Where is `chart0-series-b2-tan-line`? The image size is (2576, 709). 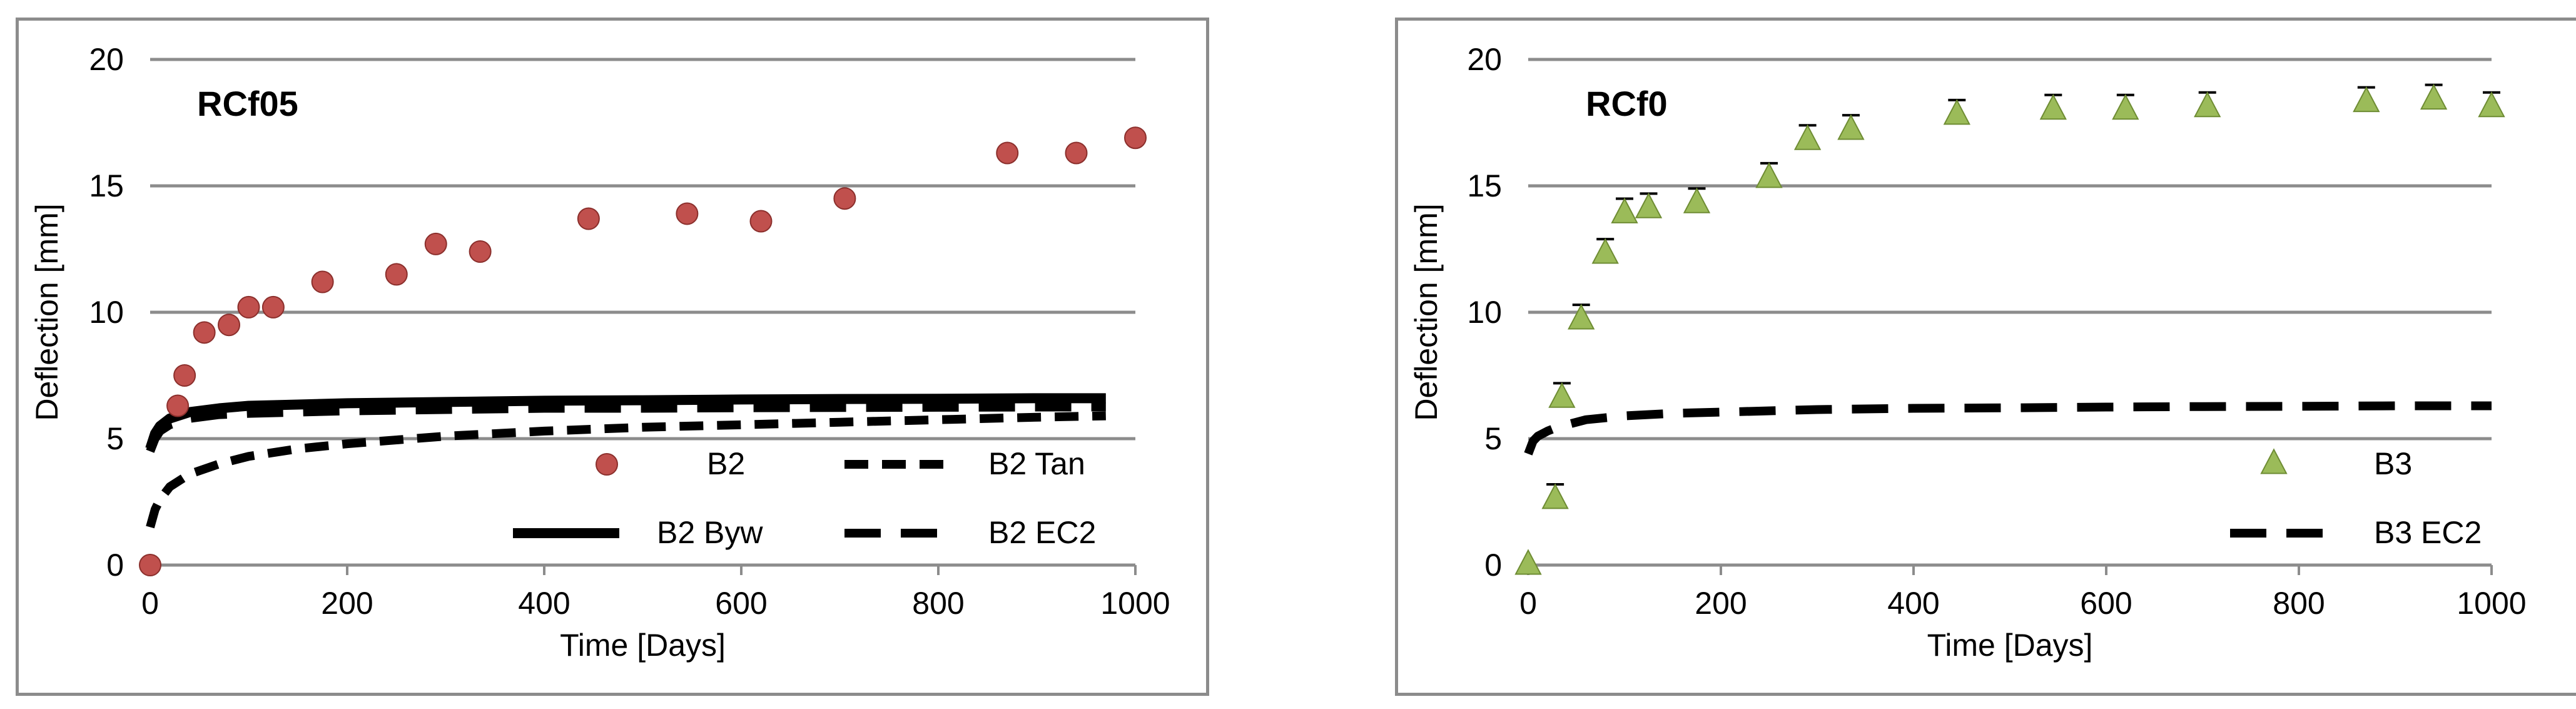
chart0-series-b2-tan-line is located at coordinates (626, 470).